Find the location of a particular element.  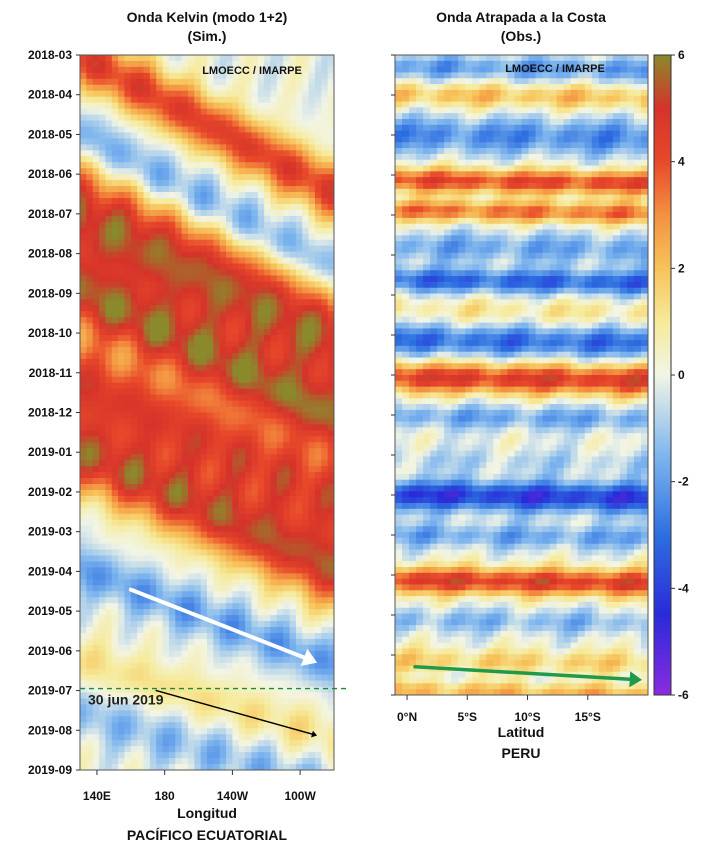

kelvin-y-tick-label: 2019-08 is located at coordinates (50, 730).